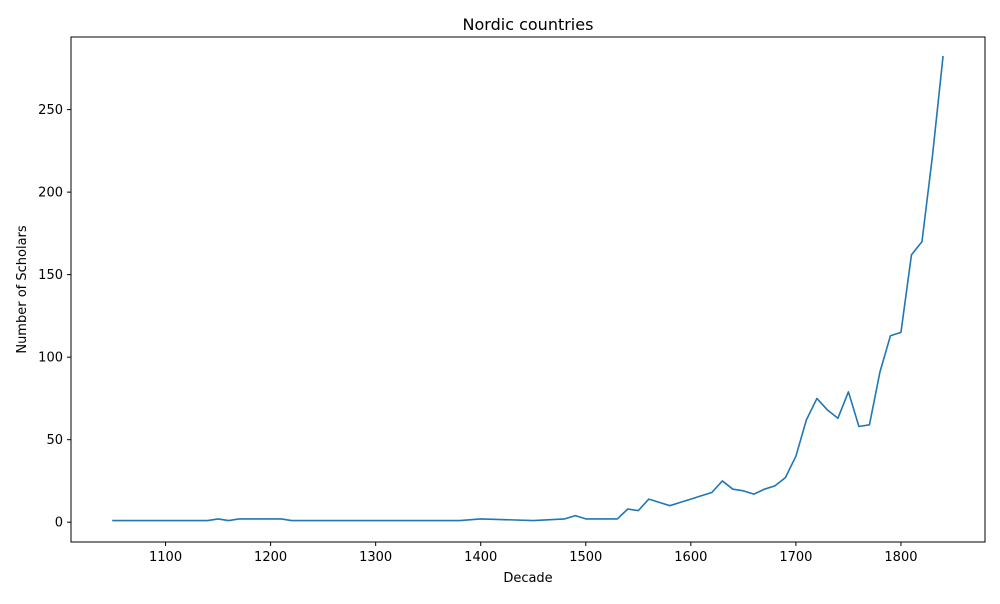 The height and width of the screenshot is (604, 1000). I want to click on y-axis-label: Number of Scholars, so click(22, 289).